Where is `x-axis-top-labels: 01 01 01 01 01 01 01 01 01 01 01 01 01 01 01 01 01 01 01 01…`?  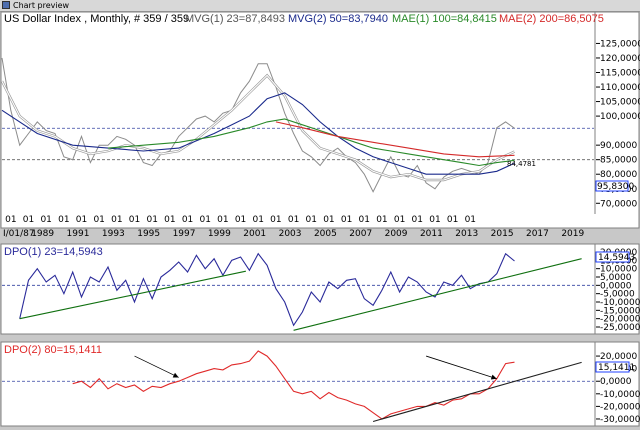
x-axis-top-labels: 01 01 01 01 01 01 01 01 01 01 01 01 01 01 01 01 01 01 01 01… is located at coordinates (240, 220).